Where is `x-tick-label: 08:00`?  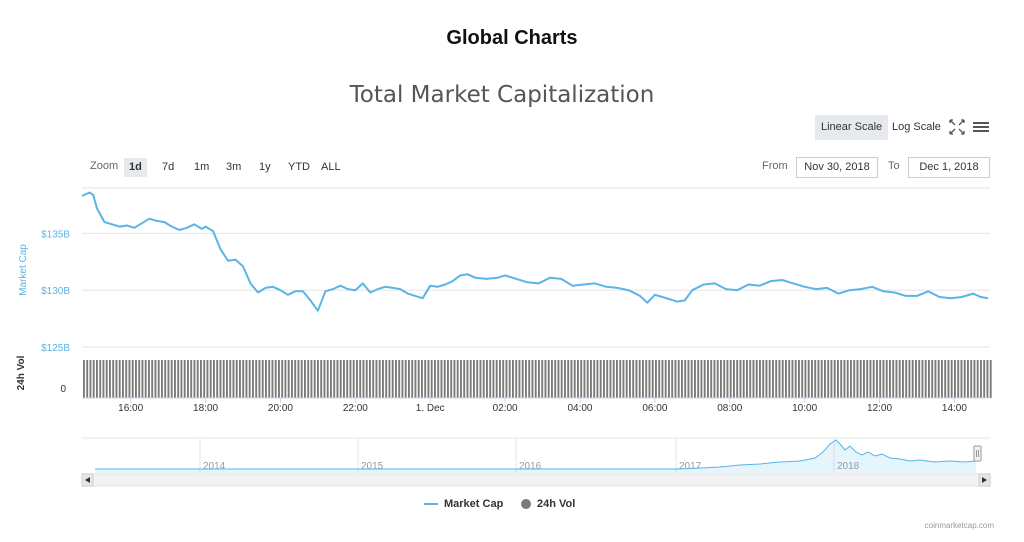
x-tick-label: 08:00 is located at coordinates (729, 408).